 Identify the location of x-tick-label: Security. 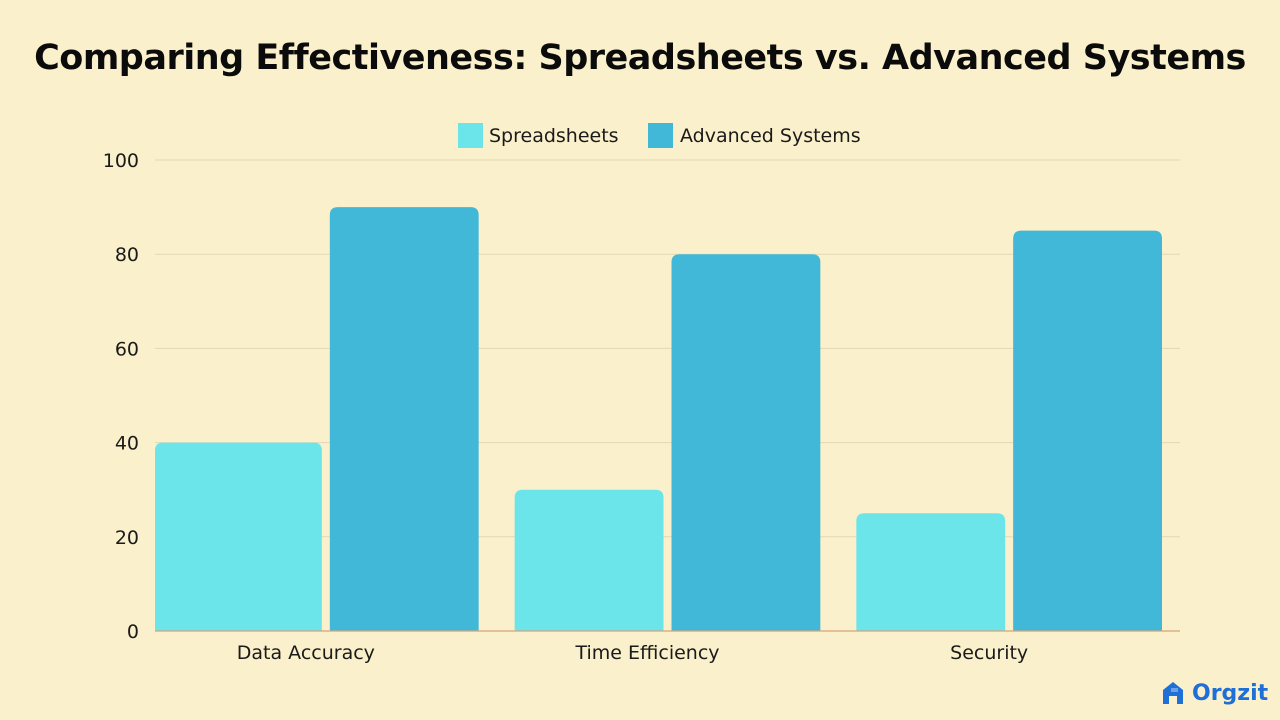
(989, 653).